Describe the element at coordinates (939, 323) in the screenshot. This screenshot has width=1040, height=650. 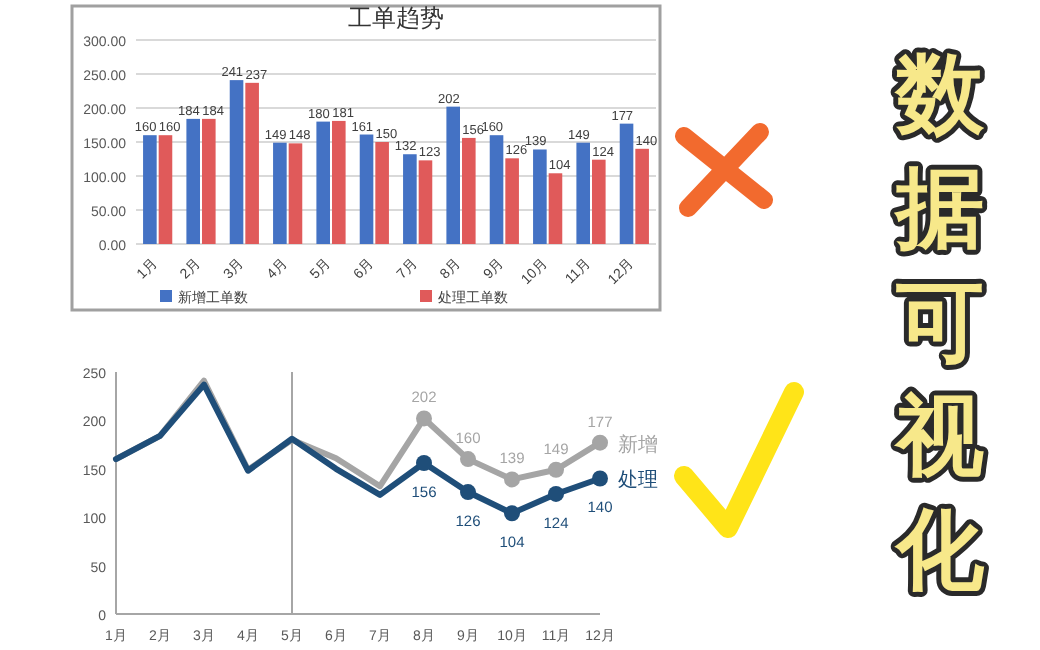
I see `text: 数据可视化` at that location.